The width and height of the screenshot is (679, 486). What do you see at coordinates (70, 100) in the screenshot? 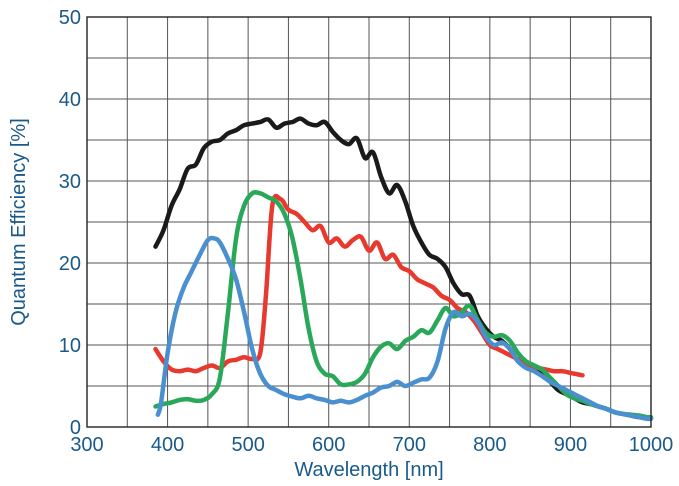
I see `y-tick-label: 40` at bounding box center [70, 100].